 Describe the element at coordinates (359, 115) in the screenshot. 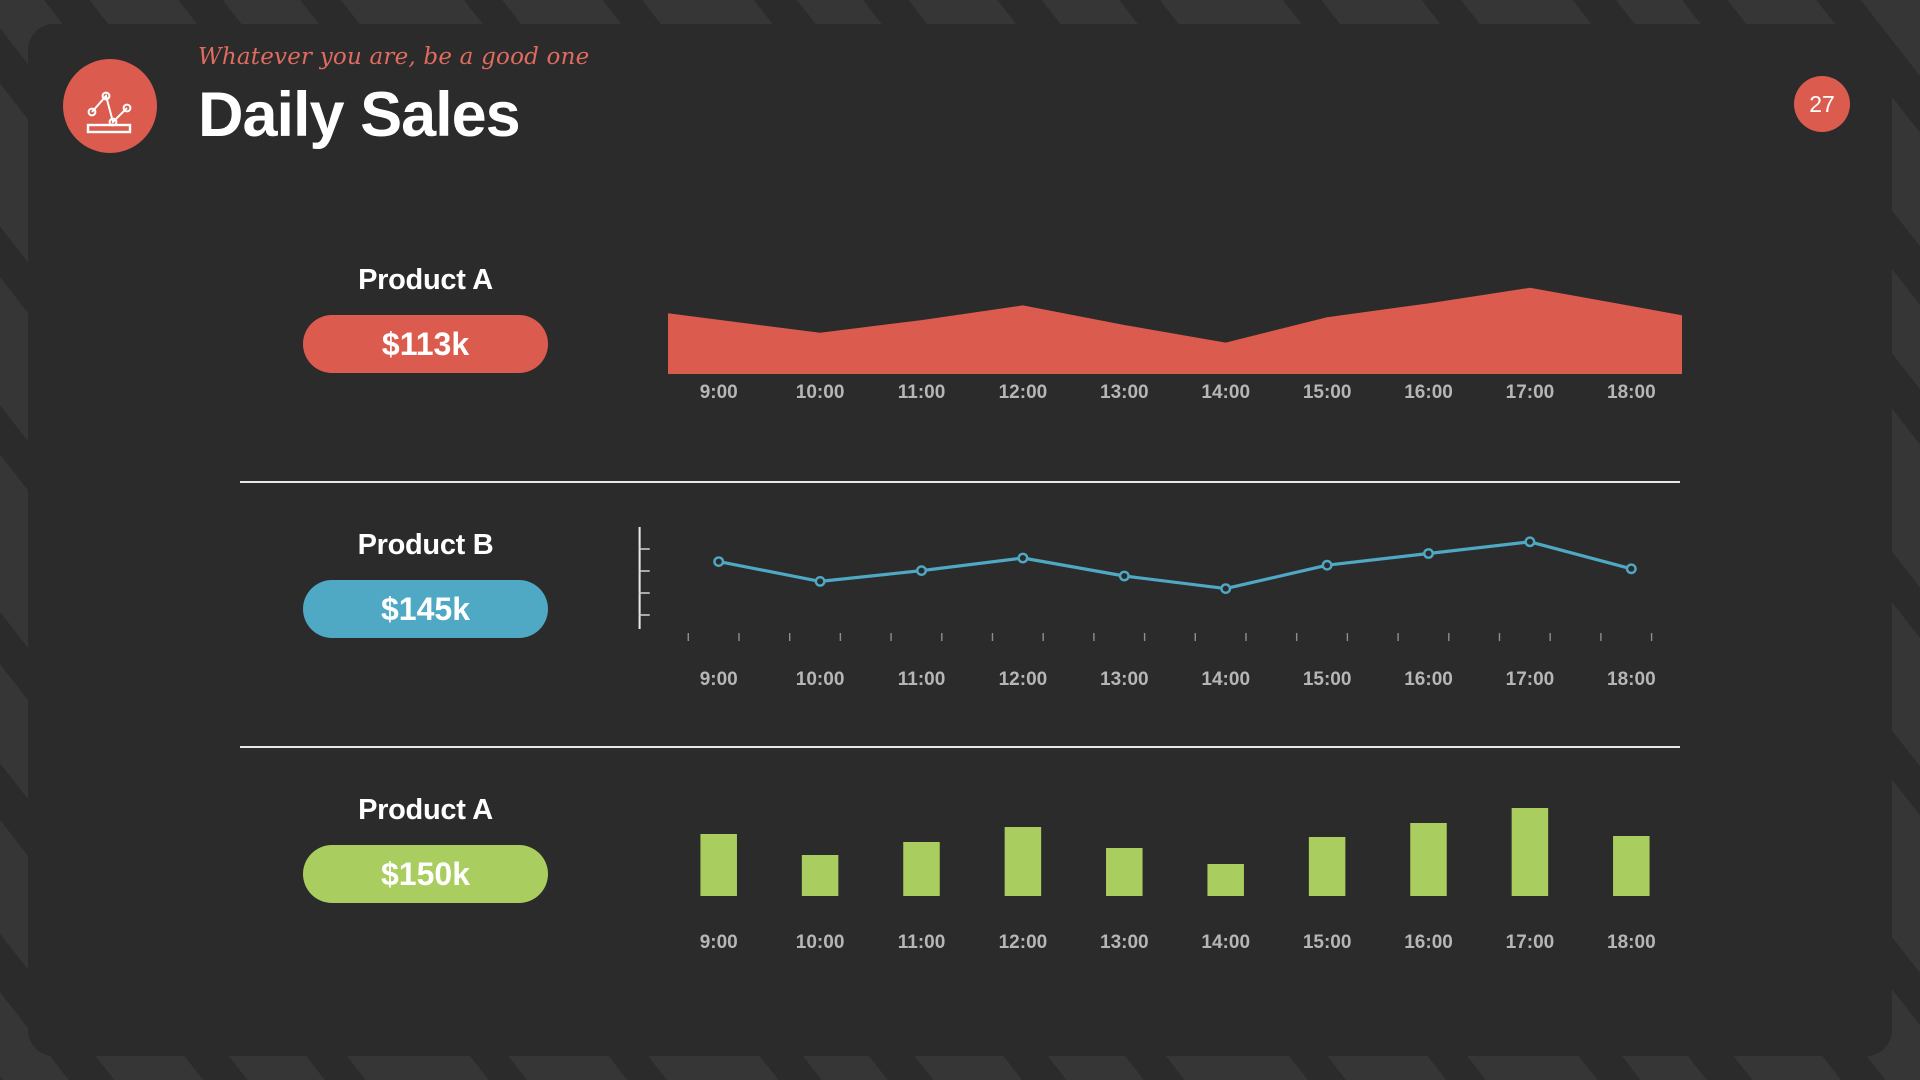

I see `page-title: Daily Sales` at that location.